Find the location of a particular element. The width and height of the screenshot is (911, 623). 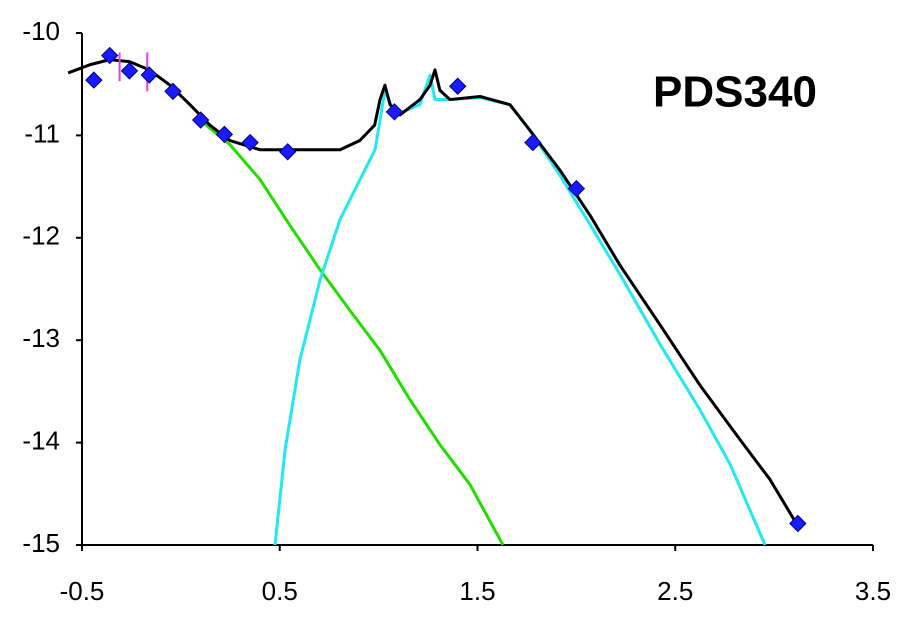

x-tick-label: 0.5 is located at coordinates (280, 591).